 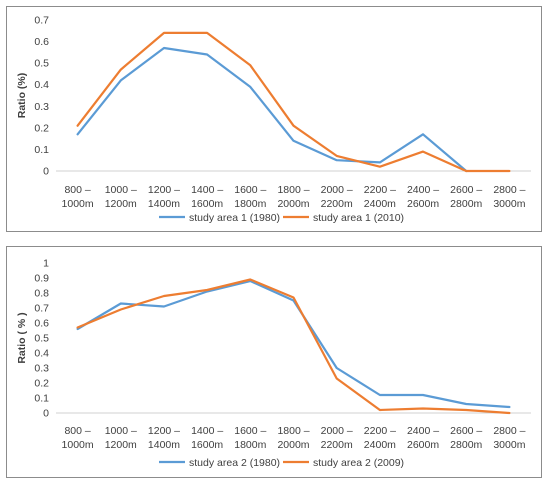 What do you see at coordinates (358, 218) in the screenshot?
I see `legend-label-2: study area 1 (2010)` at bounding box center [358, 218].